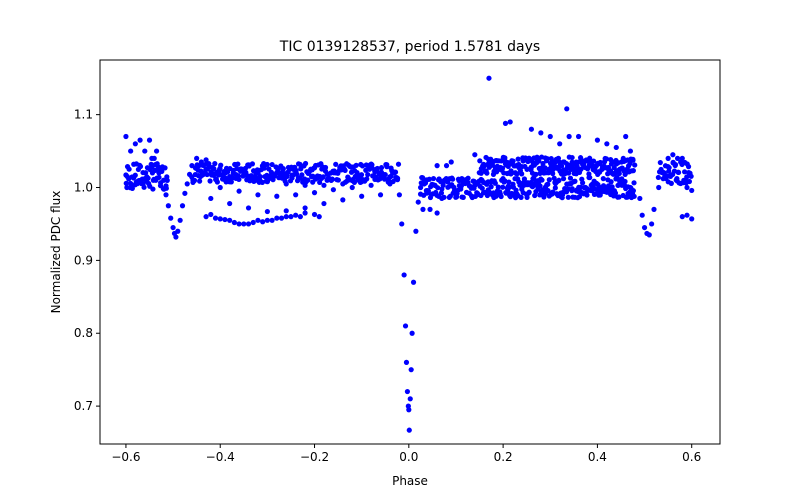 This screenshot has width=800, height=500. Describe the element at coordinates (597, 457) in the screenshot. I see `x-tick-label: 0.4` at that location.